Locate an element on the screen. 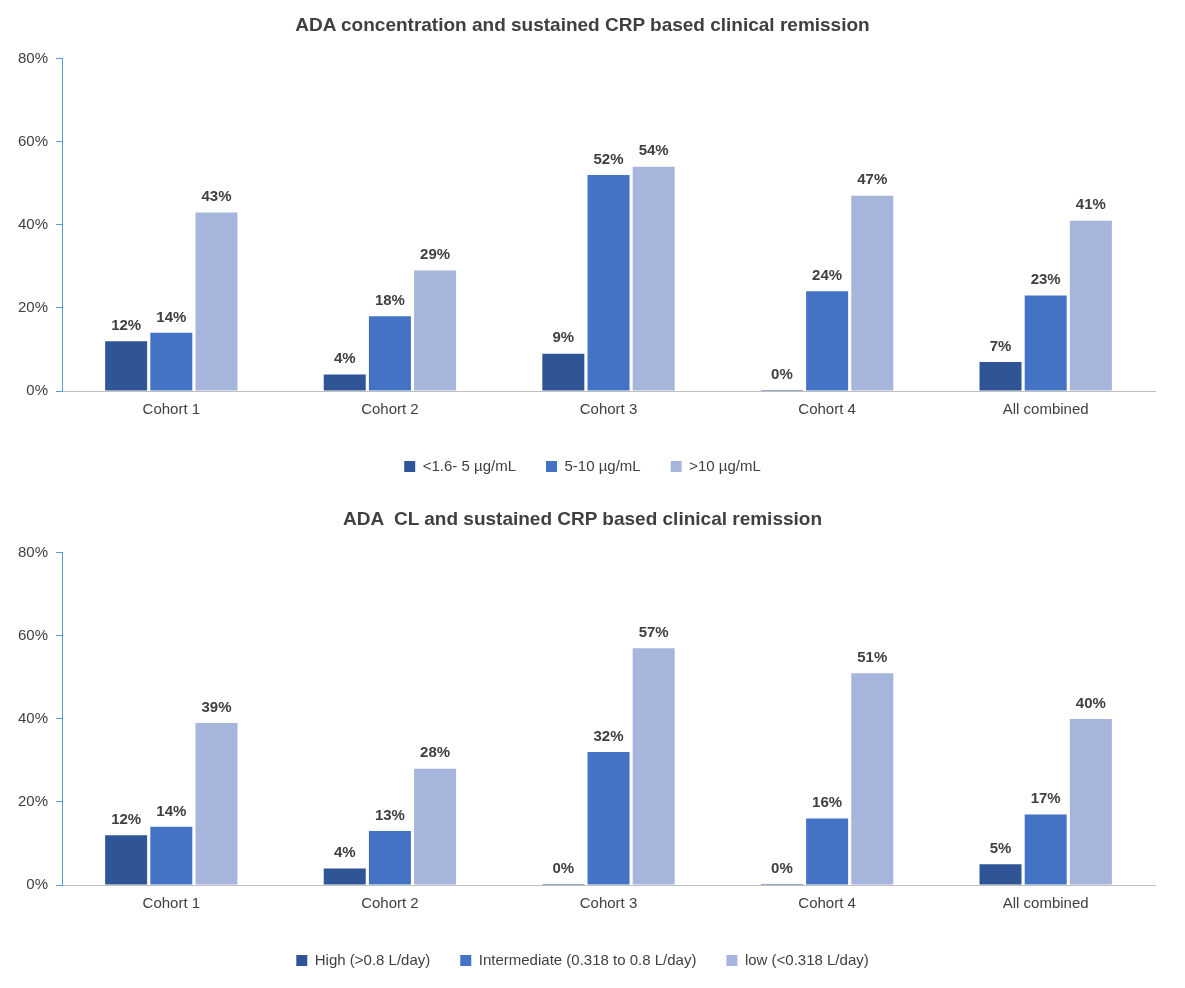 This screenshot has width=1185, height=988. legend-label: <1.6- 5 µg/mL is located at coordinates (469, 465).